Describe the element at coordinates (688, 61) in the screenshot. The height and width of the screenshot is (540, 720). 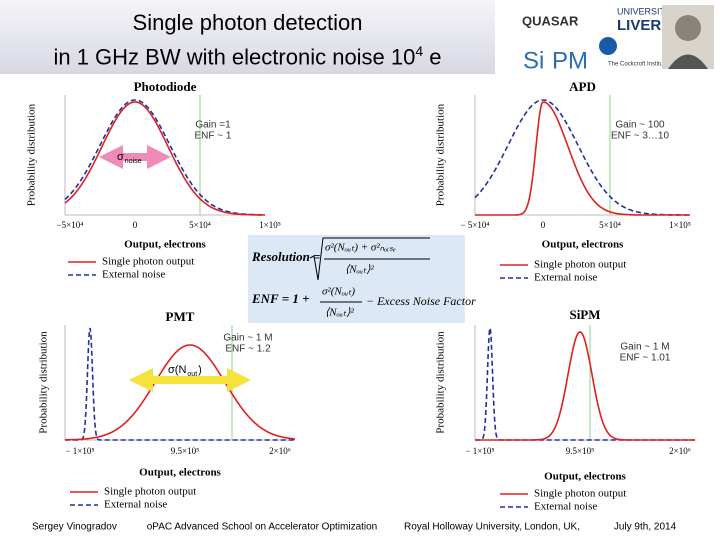
I see `portrait-body` at that location.